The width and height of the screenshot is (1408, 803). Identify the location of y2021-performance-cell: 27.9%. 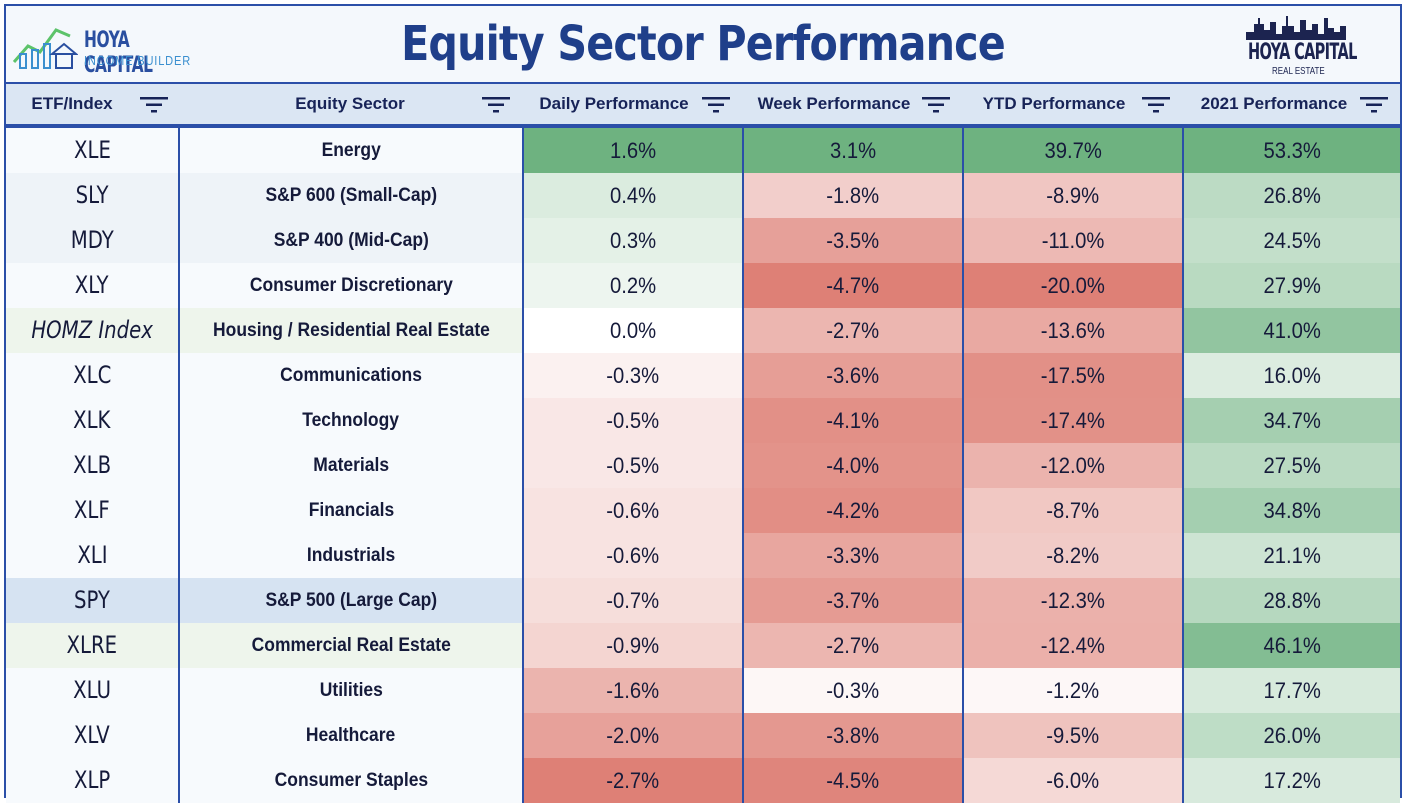
(1291, 285).